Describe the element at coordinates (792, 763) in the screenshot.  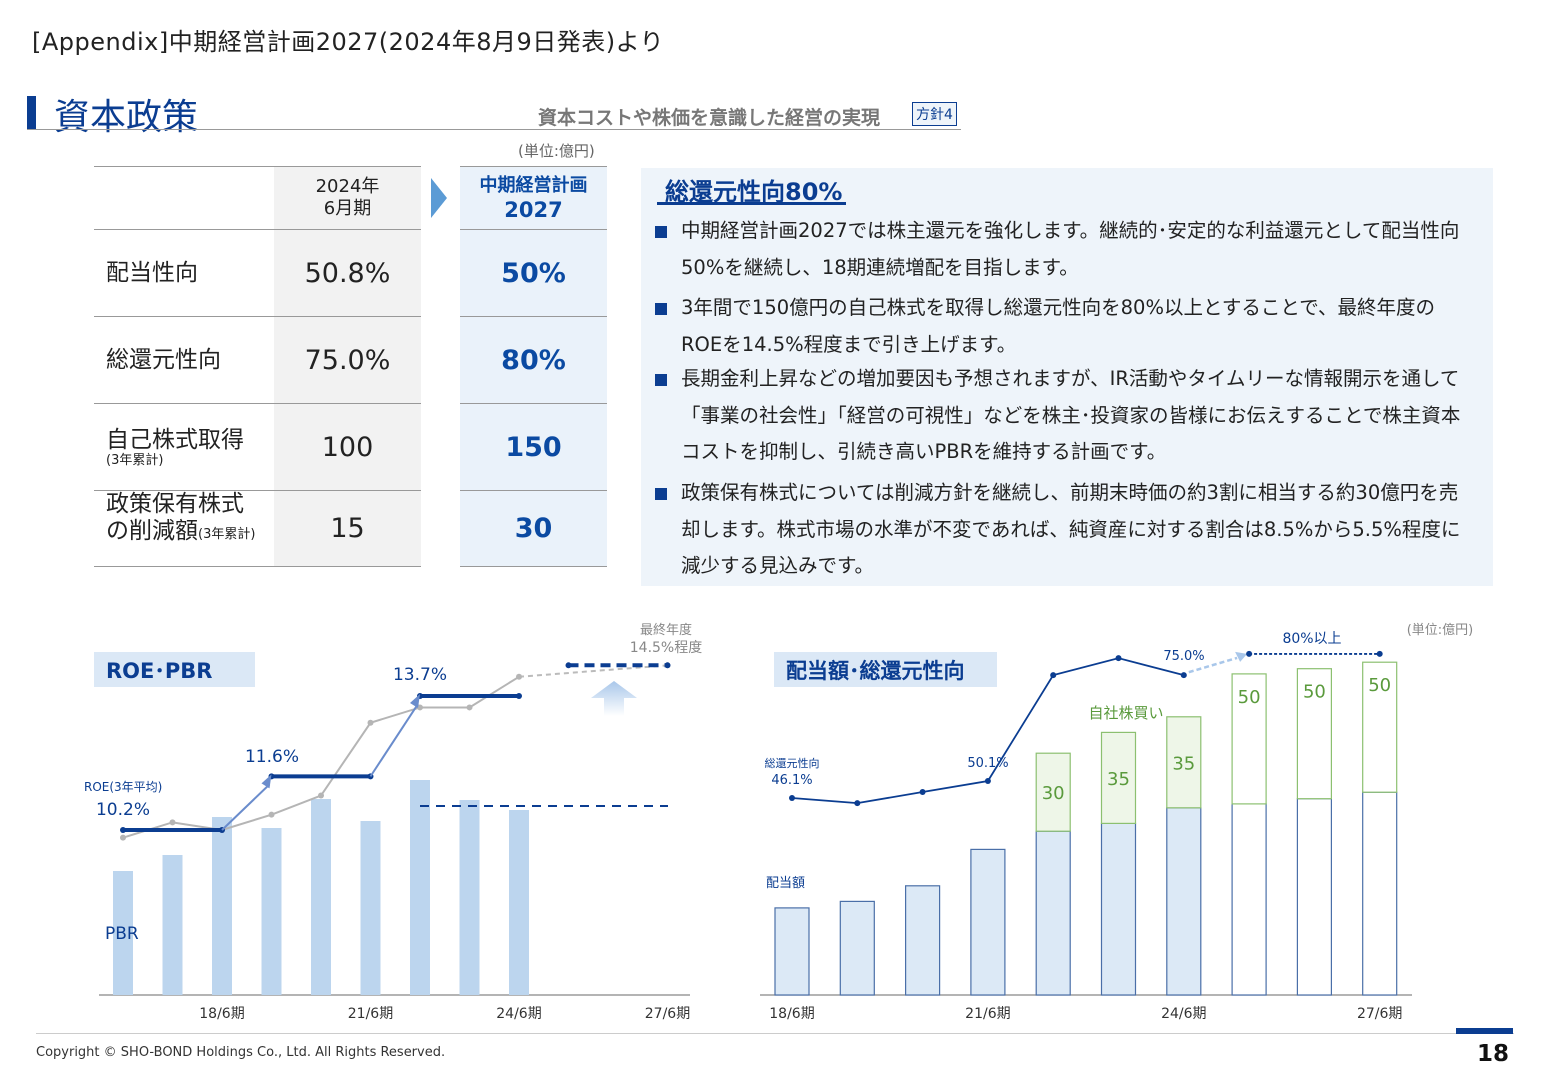
I see `total-return-series-label: 総還元性向` at that location.